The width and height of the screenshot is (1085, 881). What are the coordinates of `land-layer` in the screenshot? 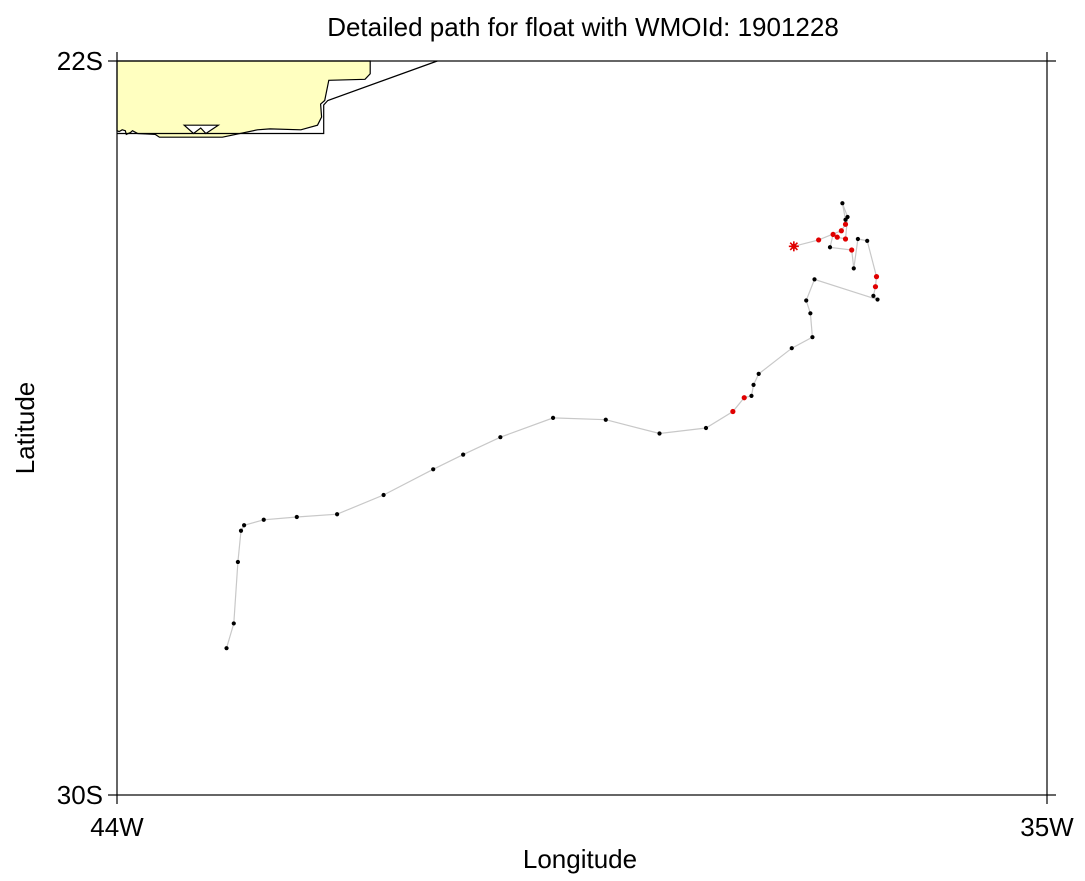 It's located at (277, 99).